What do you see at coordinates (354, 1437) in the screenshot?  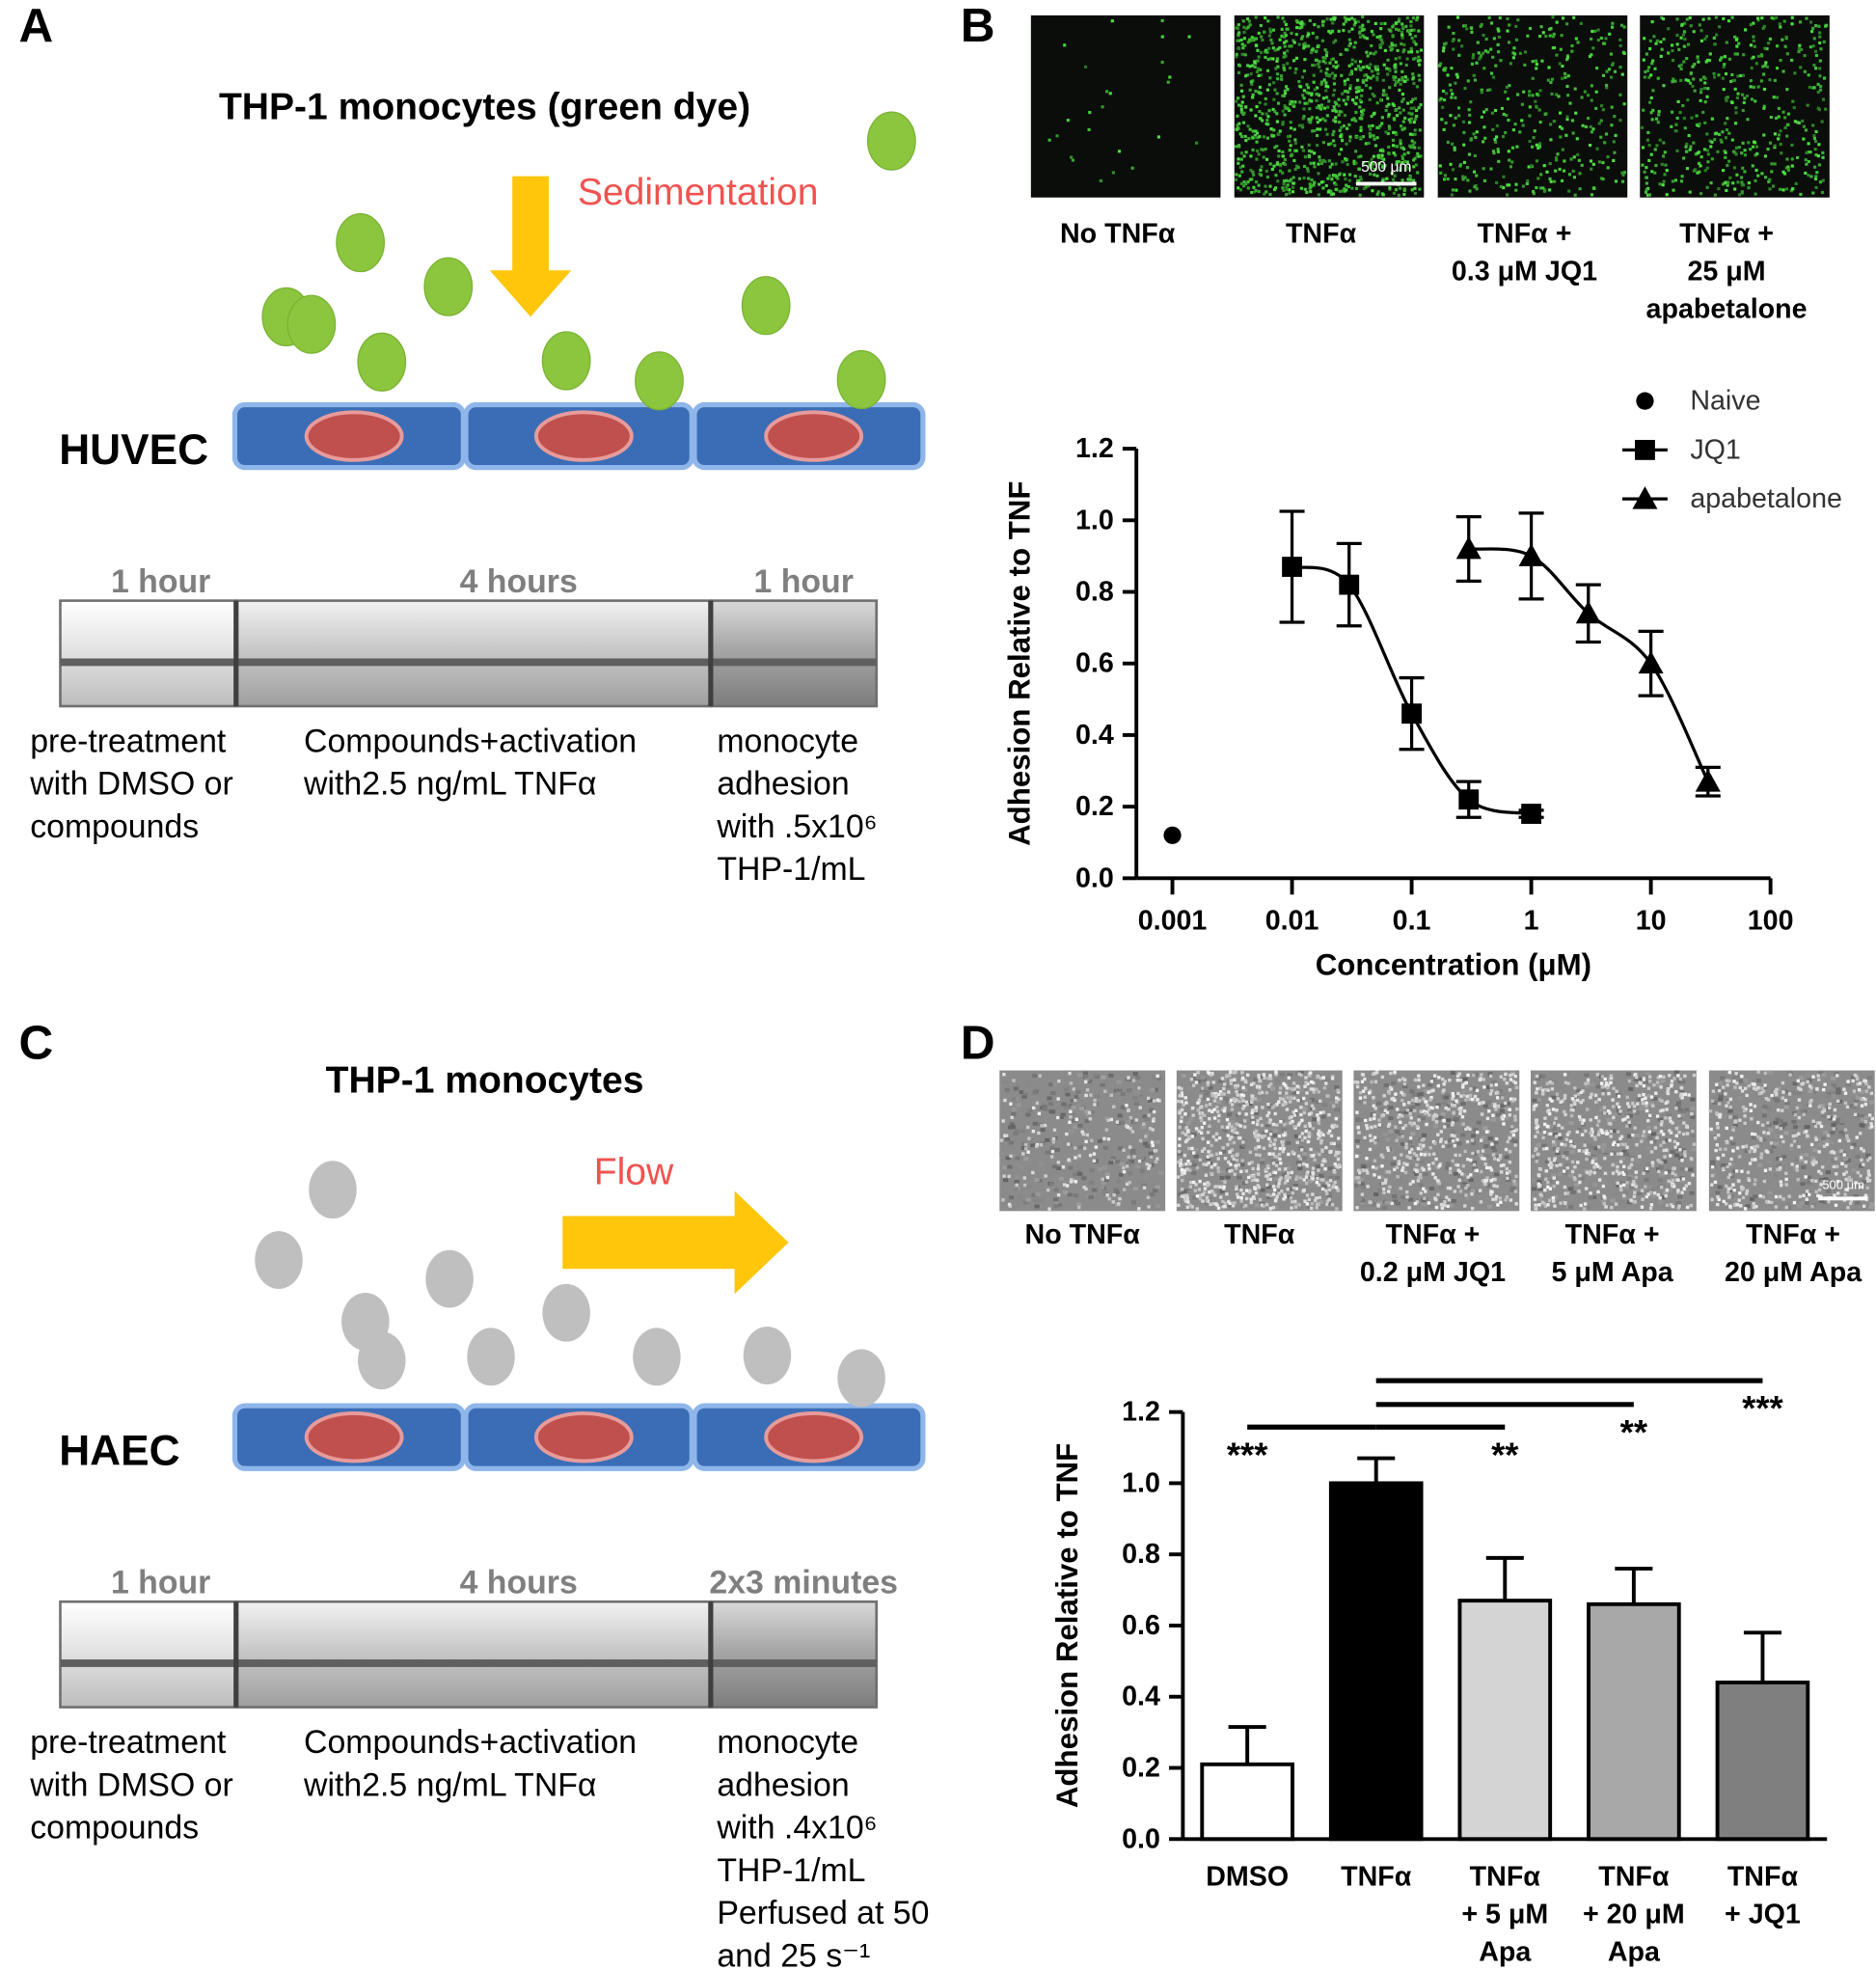 I see `cell-nucleus` at bounding box center [354, 1437].